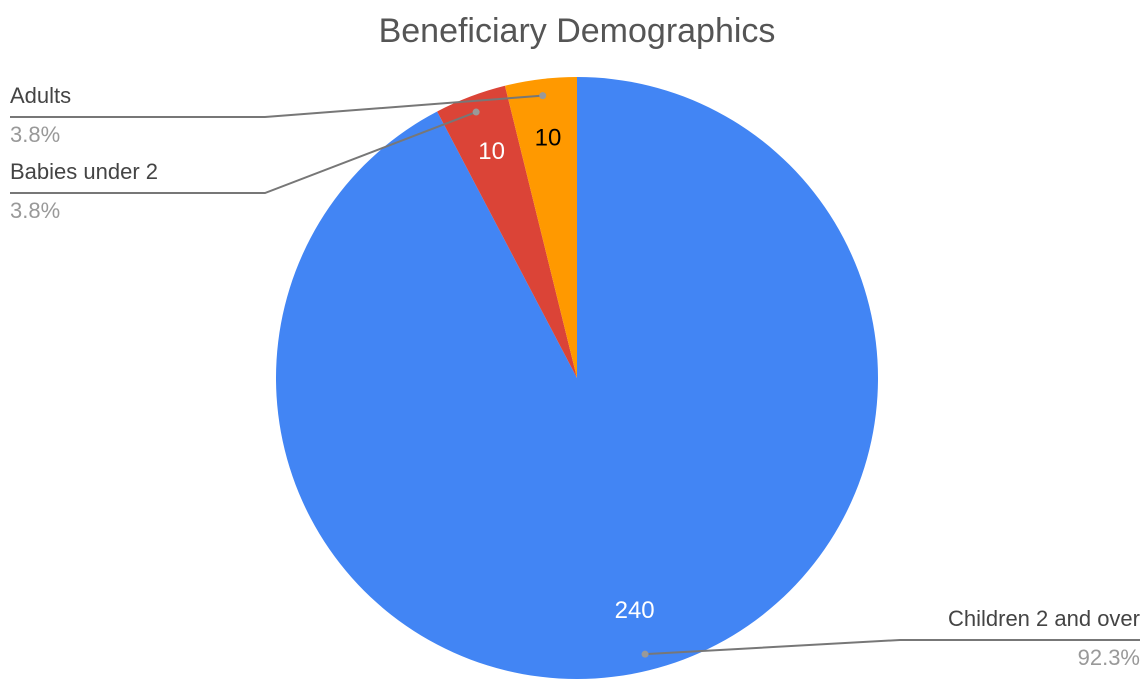 Image resolution: width=1147 pixels, height=679 pixels. I want to click on category-label: Babies under 2, so click(84, 171).